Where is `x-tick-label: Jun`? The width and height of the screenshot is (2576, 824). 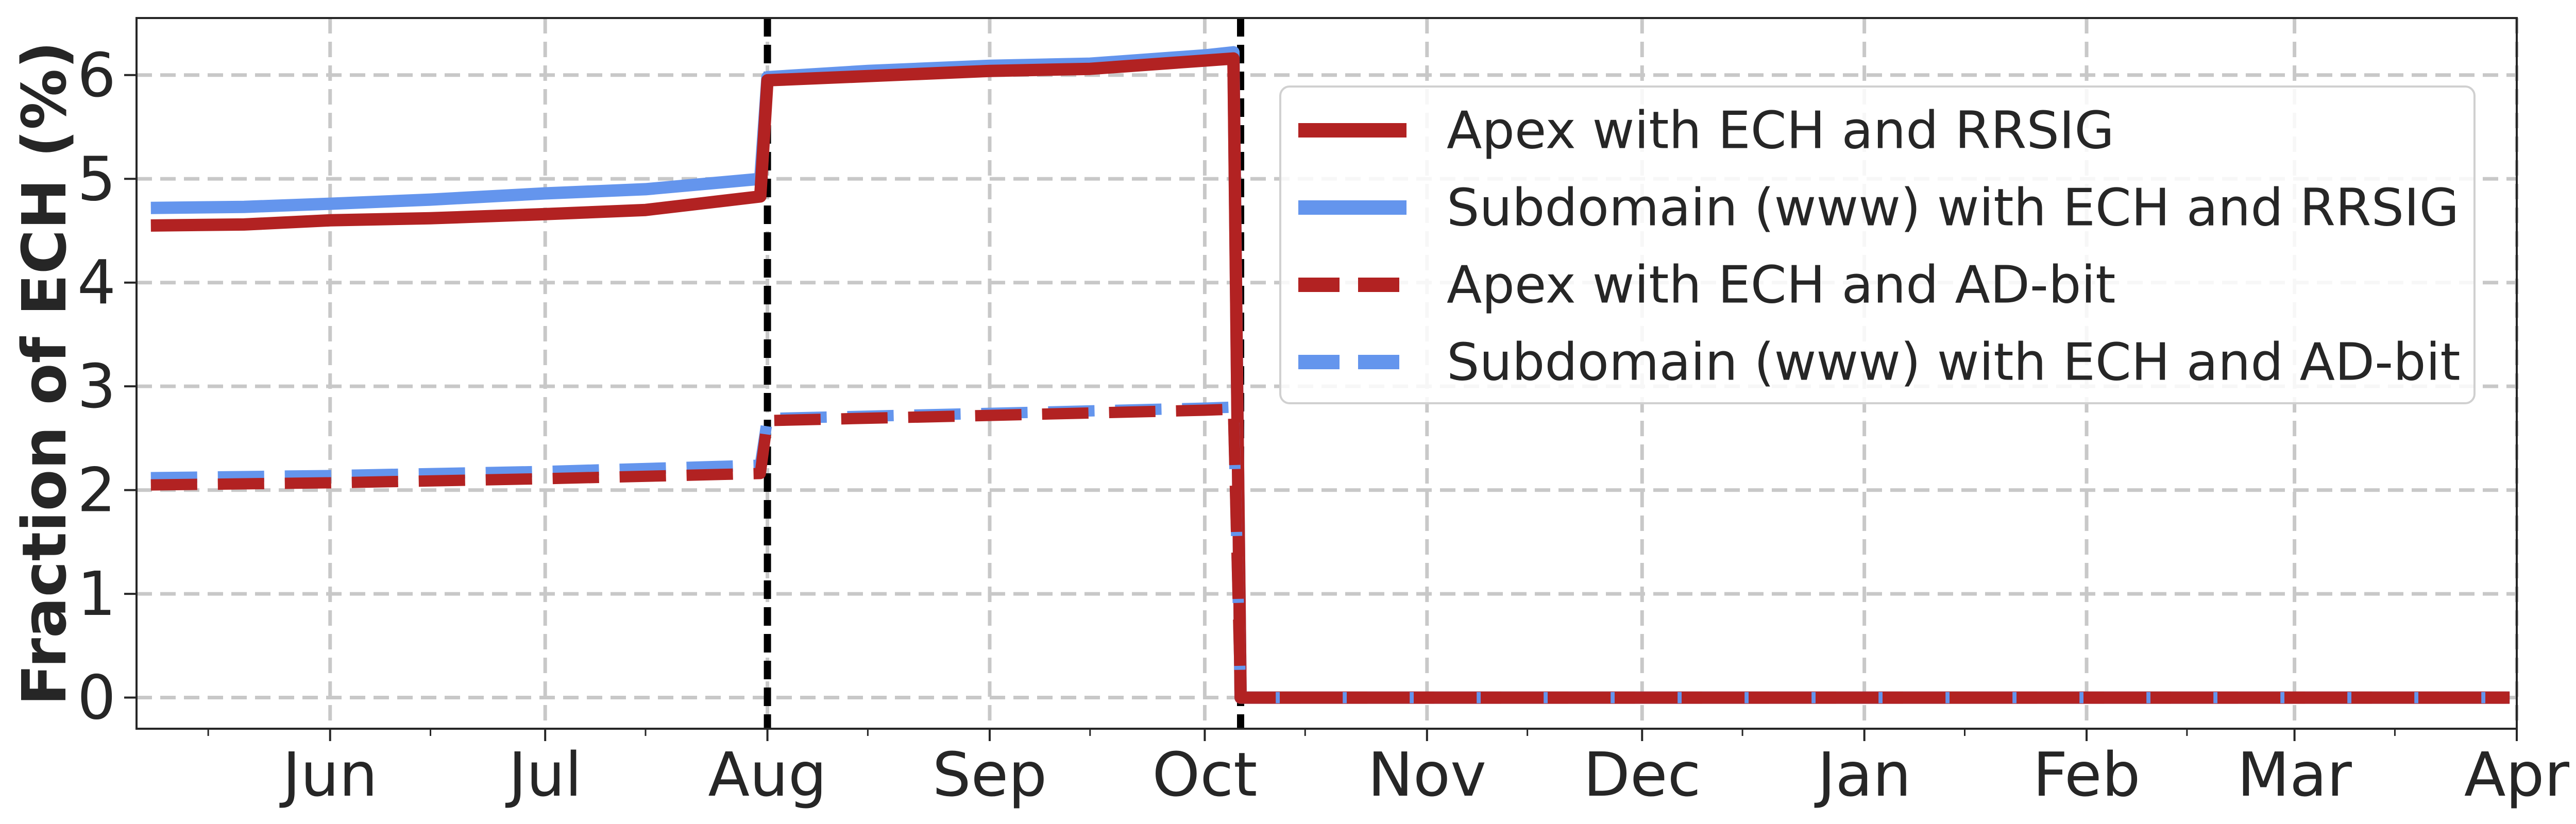
x-tick-label: Jun is located at coordinates (328, 774).